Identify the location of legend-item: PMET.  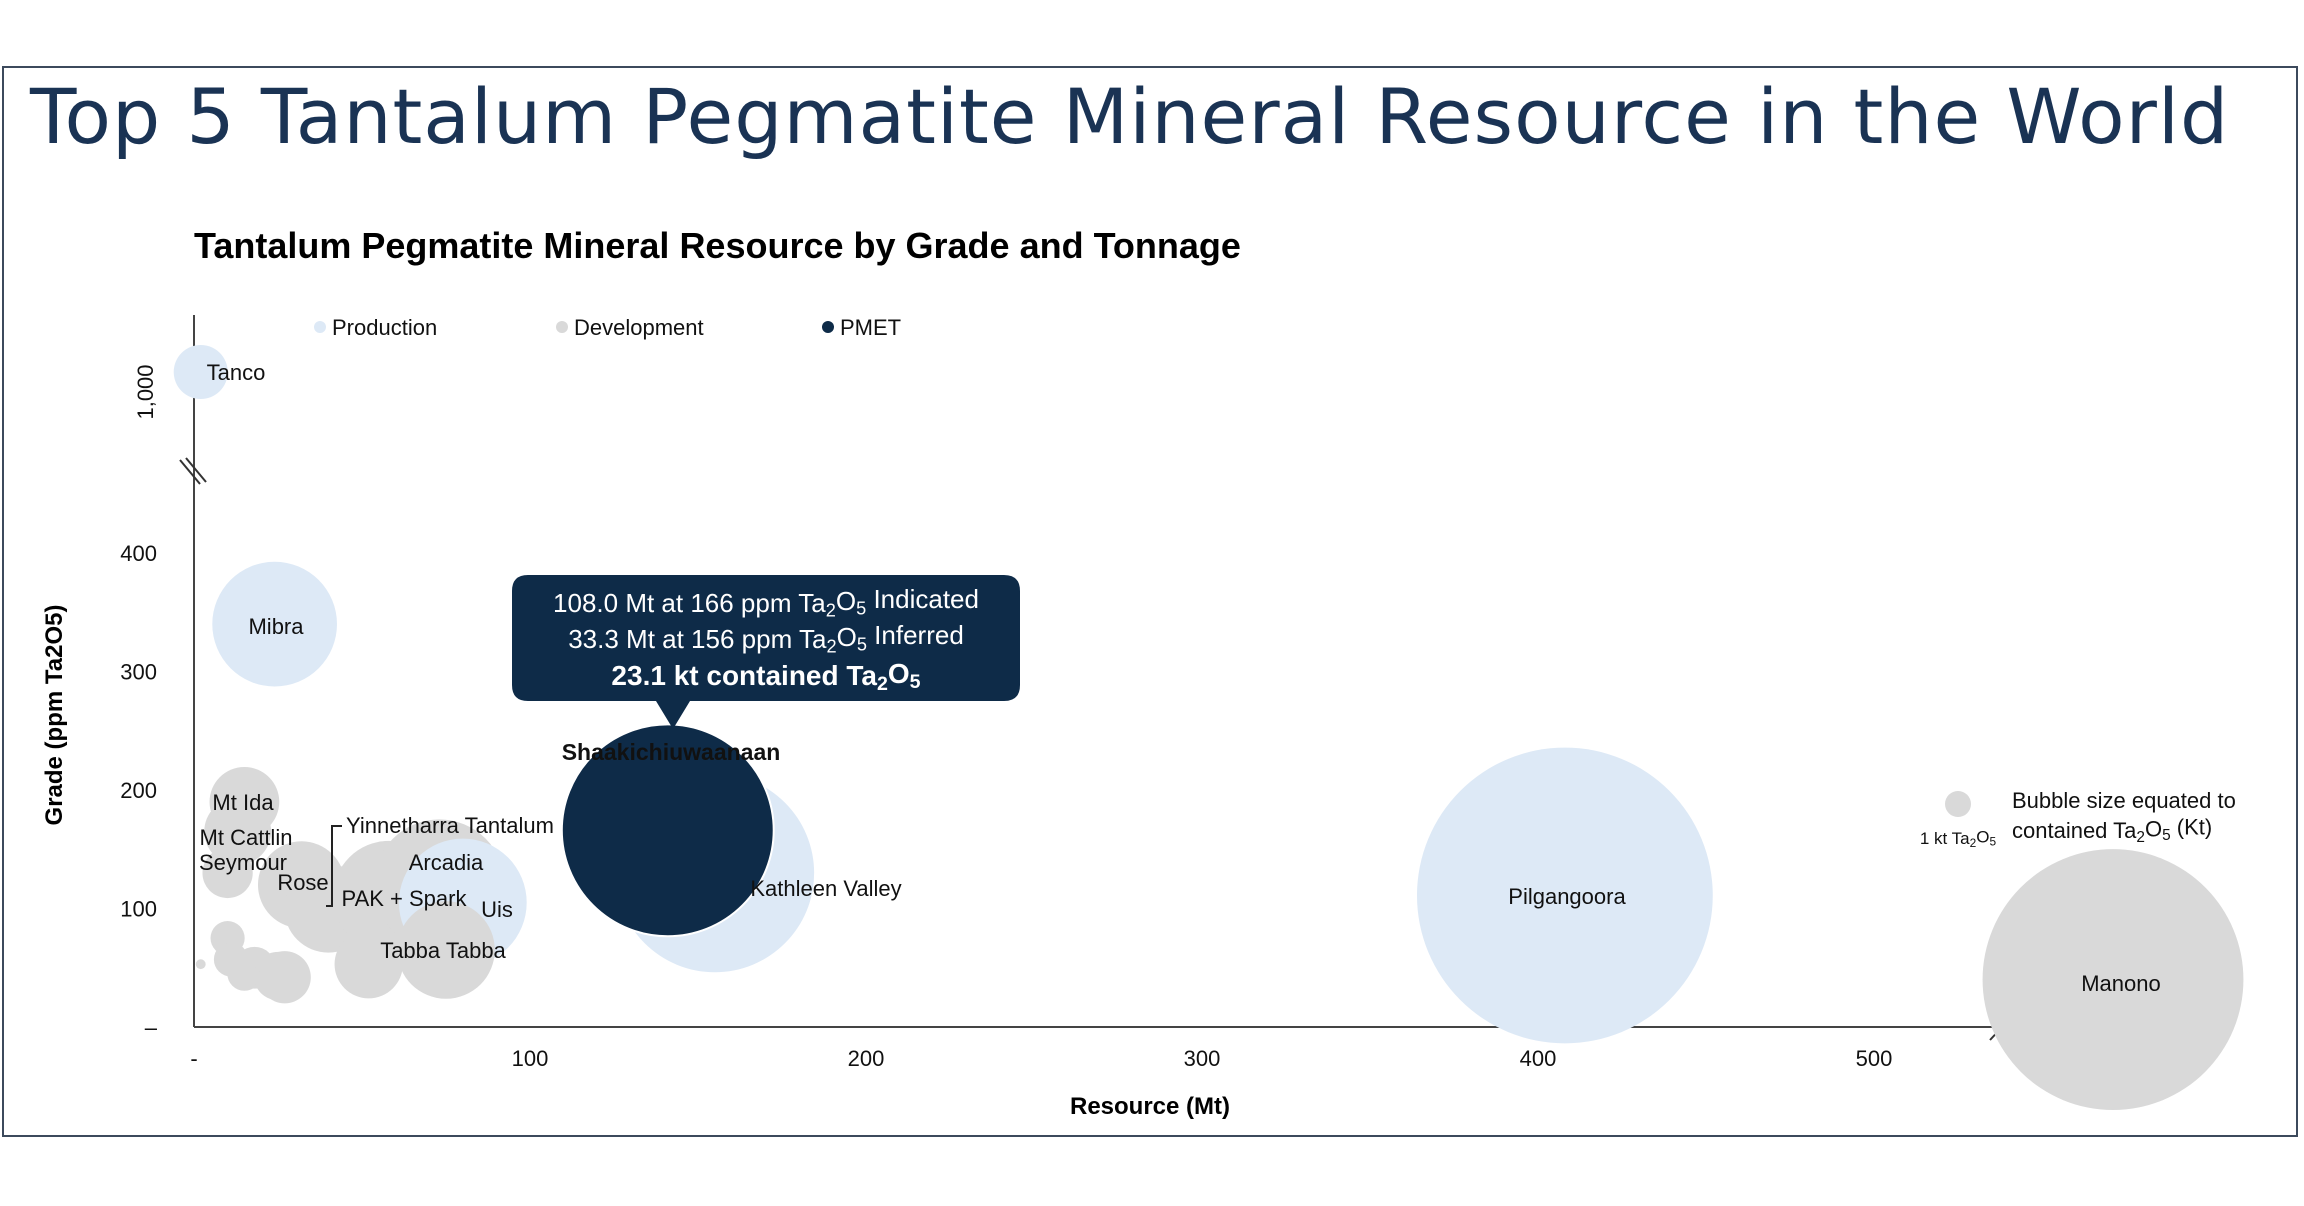
(861, 327).